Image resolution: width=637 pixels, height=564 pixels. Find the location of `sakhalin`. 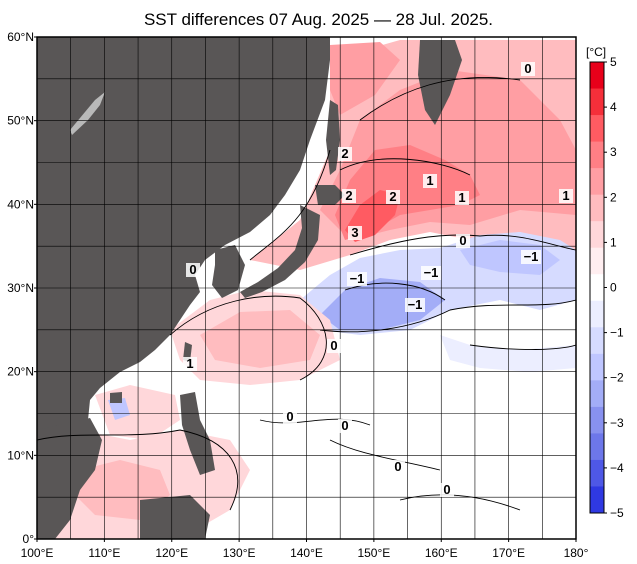

sakhalin is located at coordinates (333, 137).